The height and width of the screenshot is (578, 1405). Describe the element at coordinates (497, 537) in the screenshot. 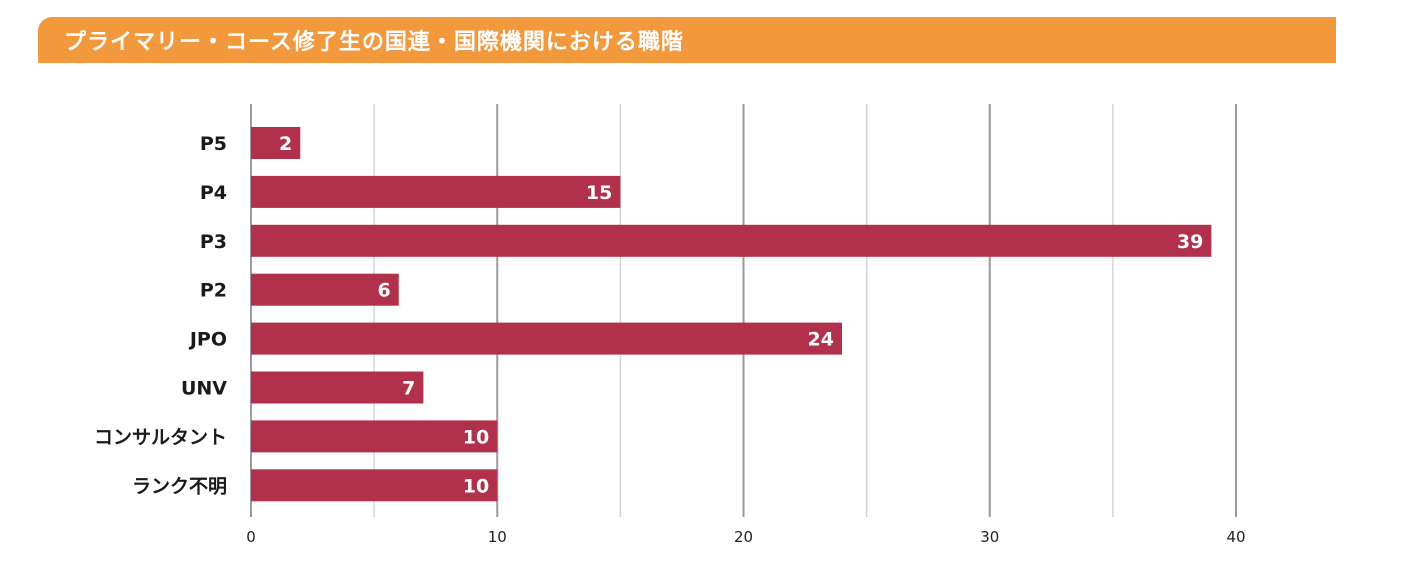

I see `x-tick-label-10: 10` at that location.